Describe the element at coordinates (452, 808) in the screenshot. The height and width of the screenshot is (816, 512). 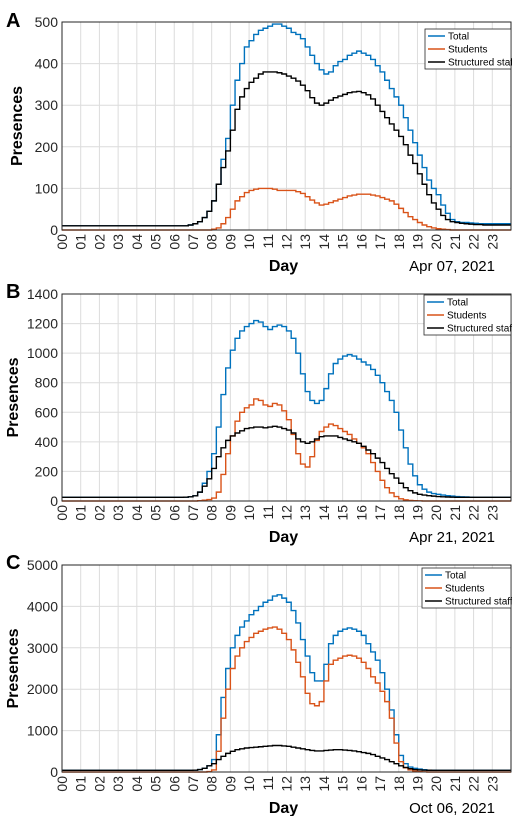
I see `date-label: Oct 06, 2021` at that location.